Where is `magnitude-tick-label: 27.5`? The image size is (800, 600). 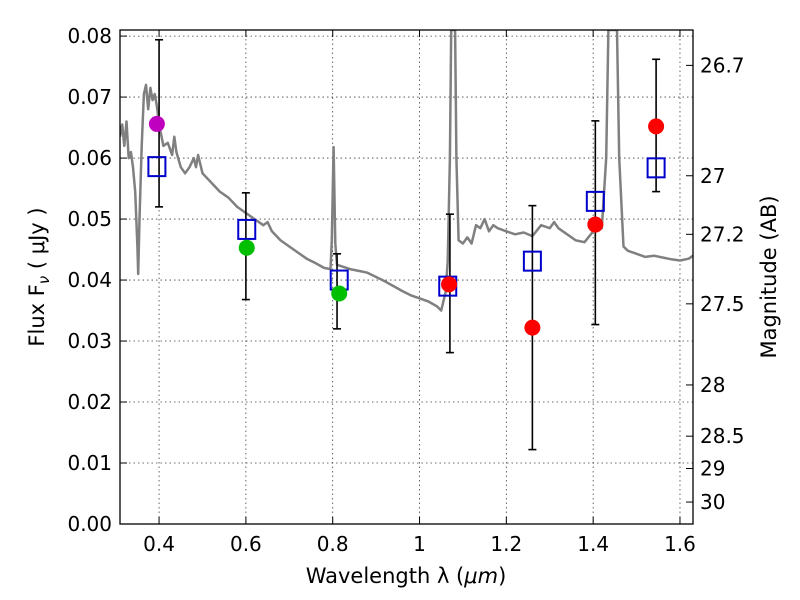
magnitude-tick-label: 27.5 is located at coordinates (722, 304).